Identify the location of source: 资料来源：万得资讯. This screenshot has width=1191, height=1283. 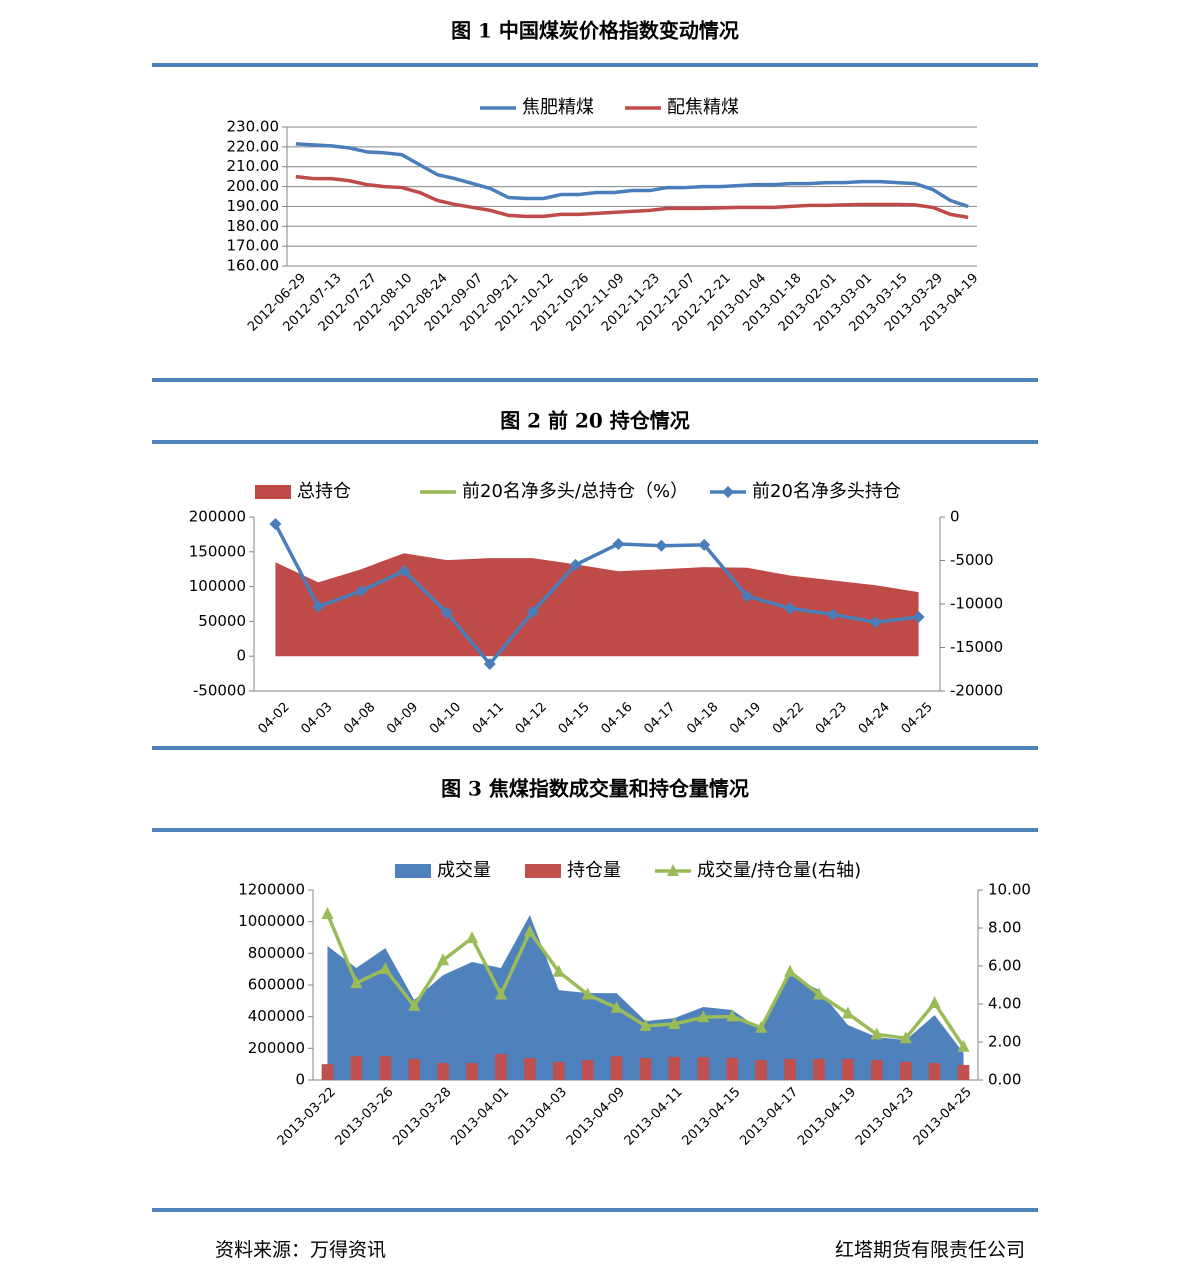
(300, 1250).